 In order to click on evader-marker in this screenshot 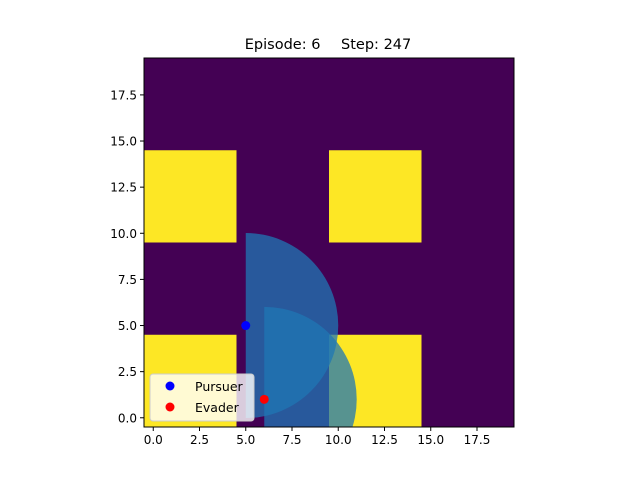, I will do `click(264, 399)`.